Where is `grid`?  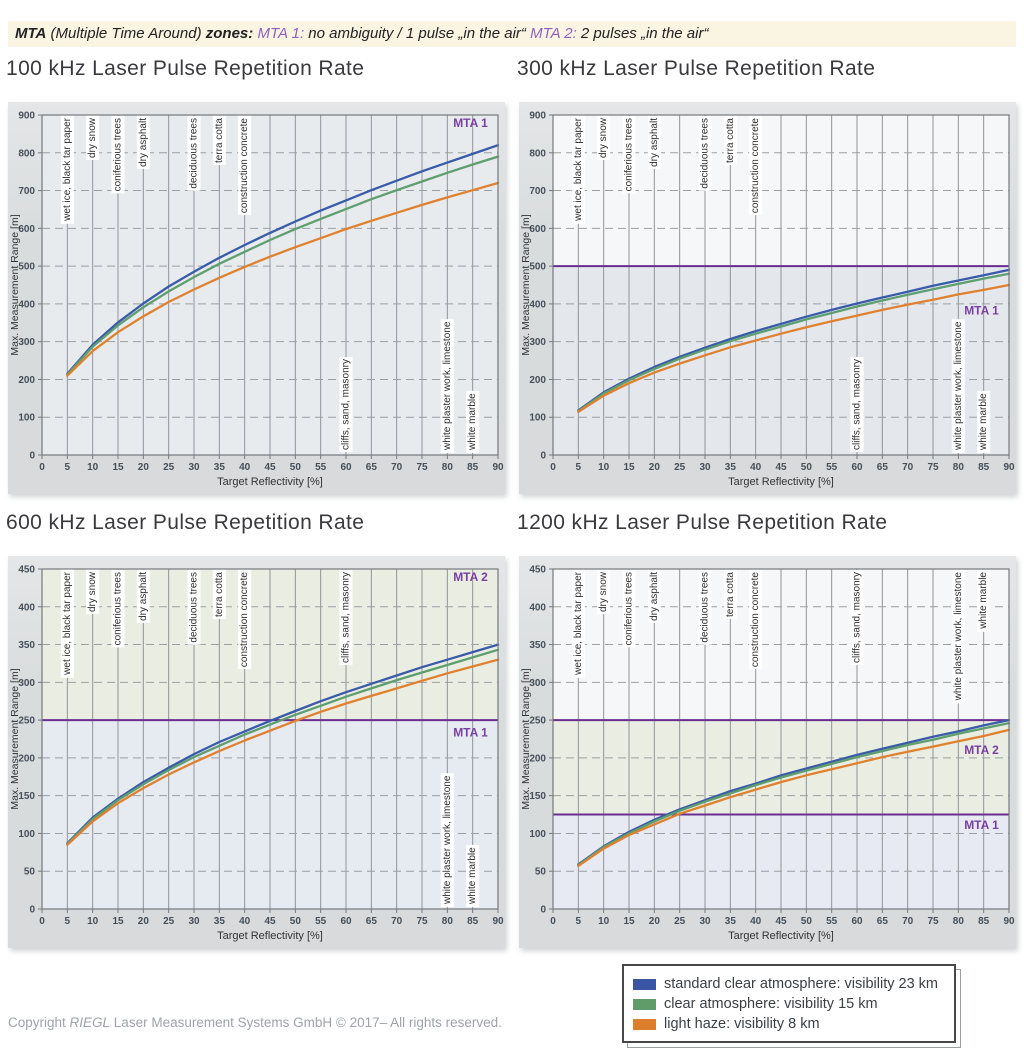
grid is located at coordinates (781, 285).